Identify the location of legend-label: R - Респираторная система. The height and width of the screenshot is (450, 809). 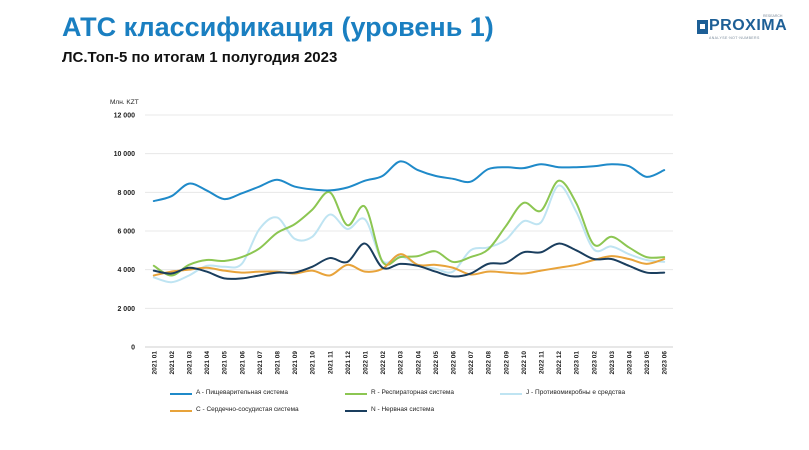
(413, 392).